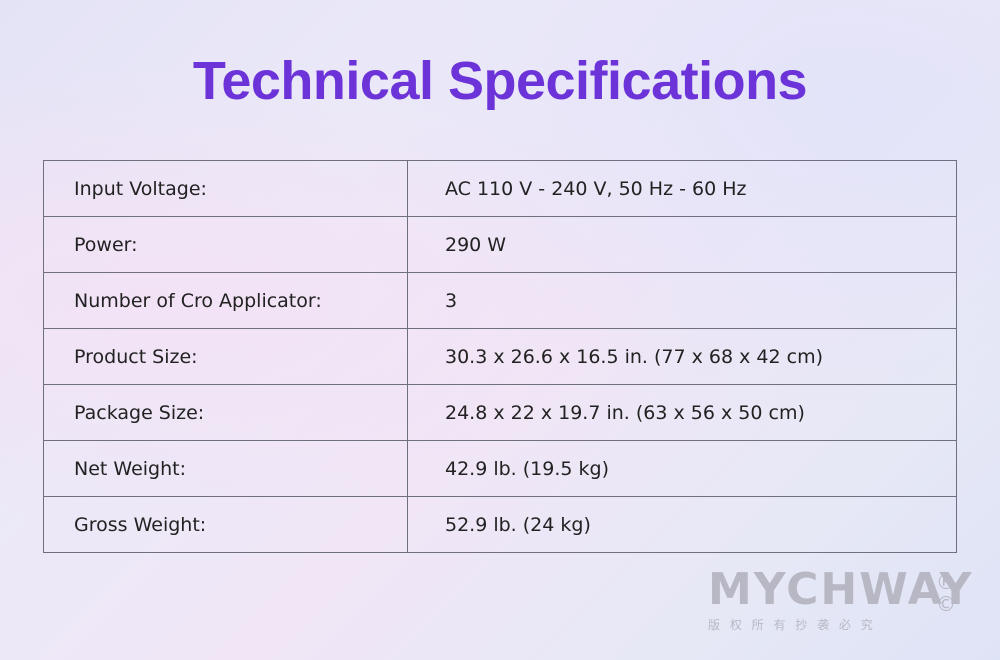 The width and height of the screenshot is (1000, 660). I want to click on watermark: MYCHWAY ® © 版 权 所 有 抄 袭 必 究, so click(840, 600).